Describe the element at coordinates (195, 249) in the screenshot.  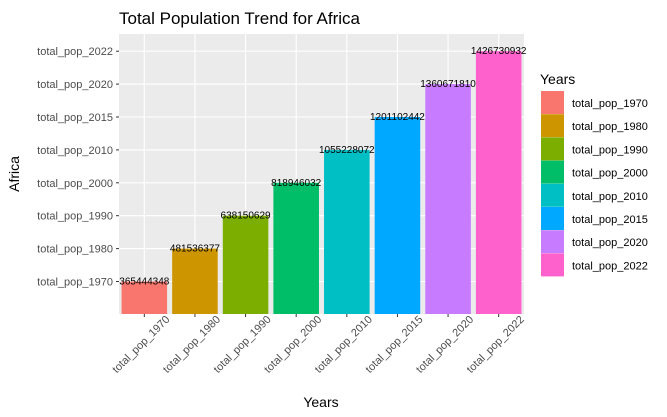
I see `data-label: 481536377` at that location.